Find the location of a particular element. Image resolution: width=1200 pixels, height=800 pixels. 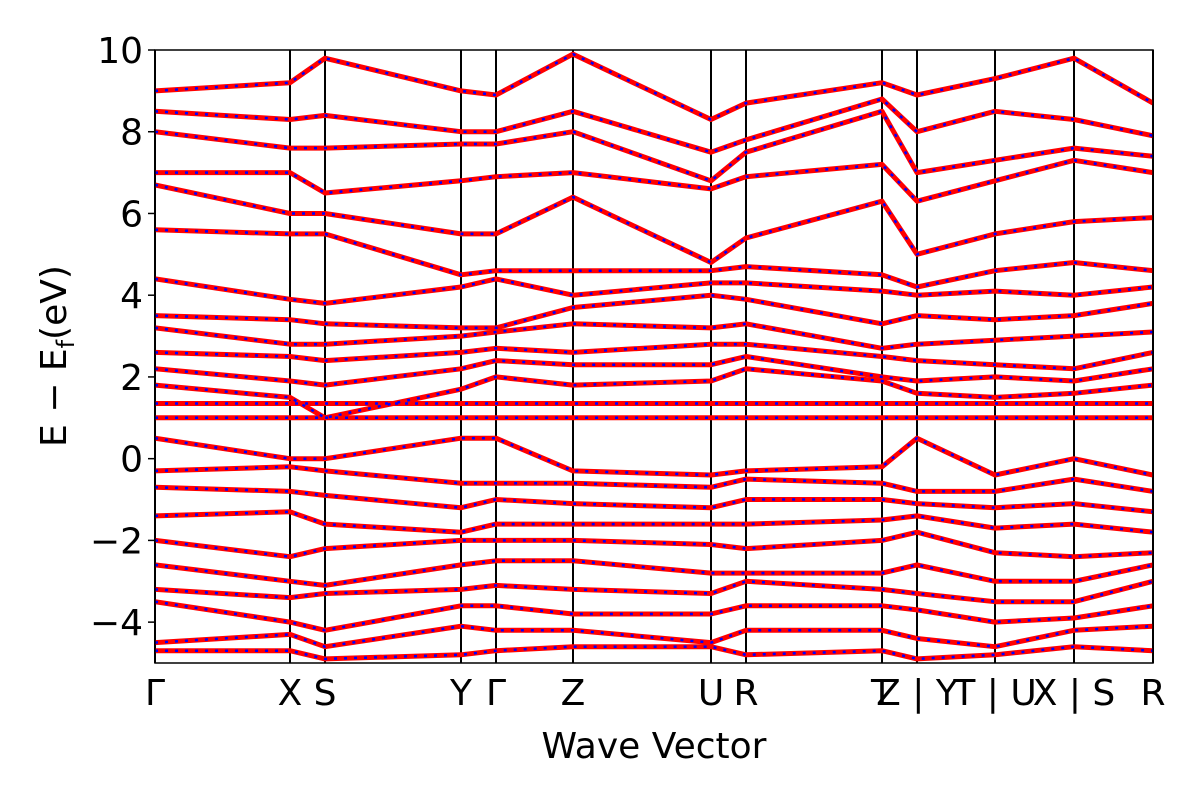

y-label-sub: f is located at coordinates (66, 343).